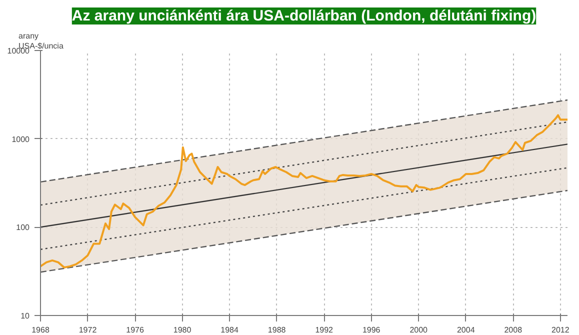  Describe the element at coordinates (277, 330) in the screenshot. I see `x-tick-label: 1988` at that location.